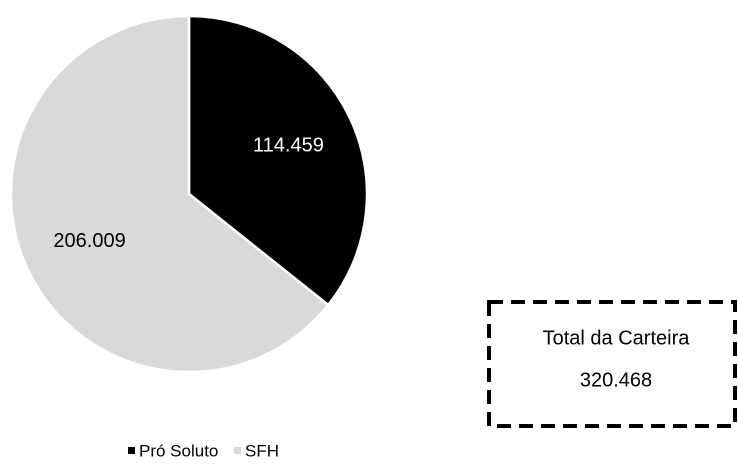  What do you see at coordinates (616, 380) in the screenshot?
I see `total-value: 320.468` at bounding box center [616, 380].